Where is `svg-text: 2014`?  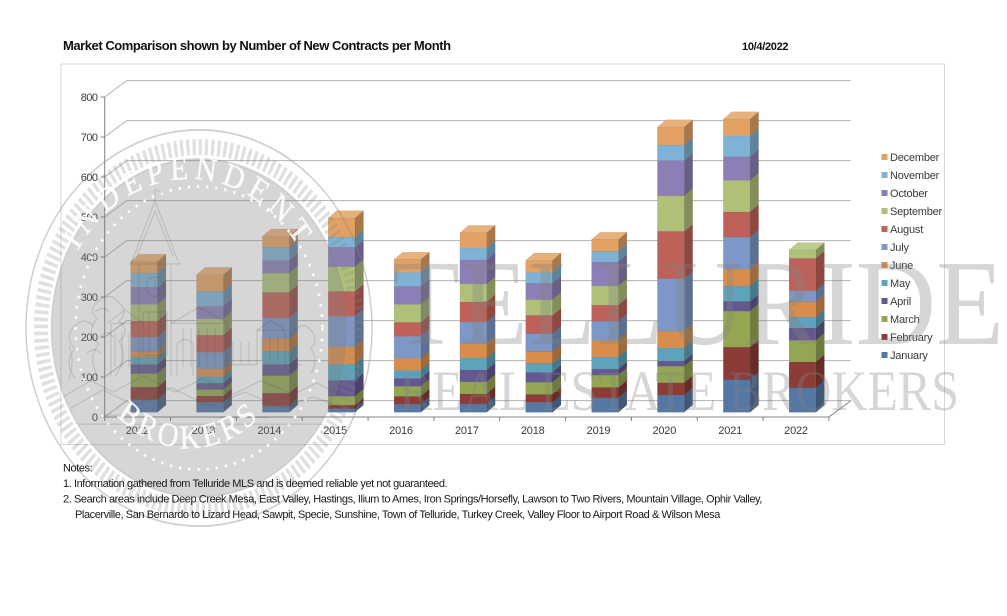
svg-text: 2014 is located at coordinates (269, 431).